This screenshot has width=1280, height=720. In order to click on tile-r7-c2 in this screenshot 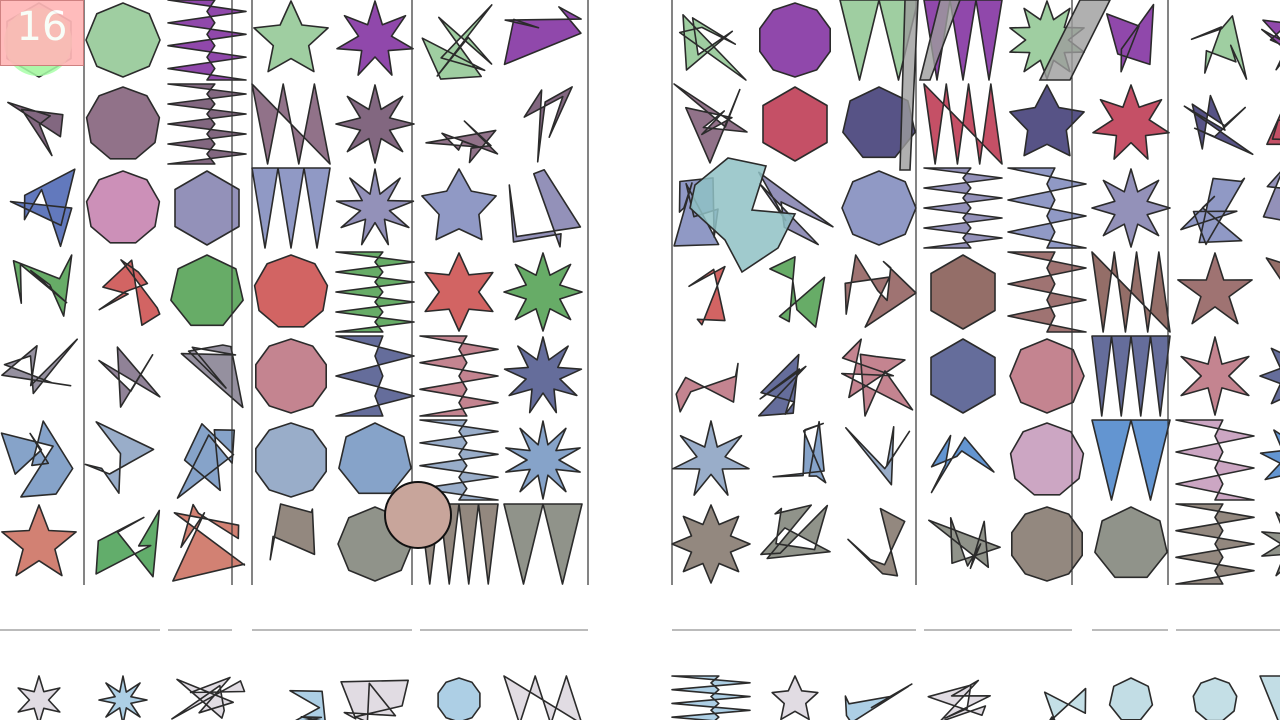, I will do `click(127, 544)`.